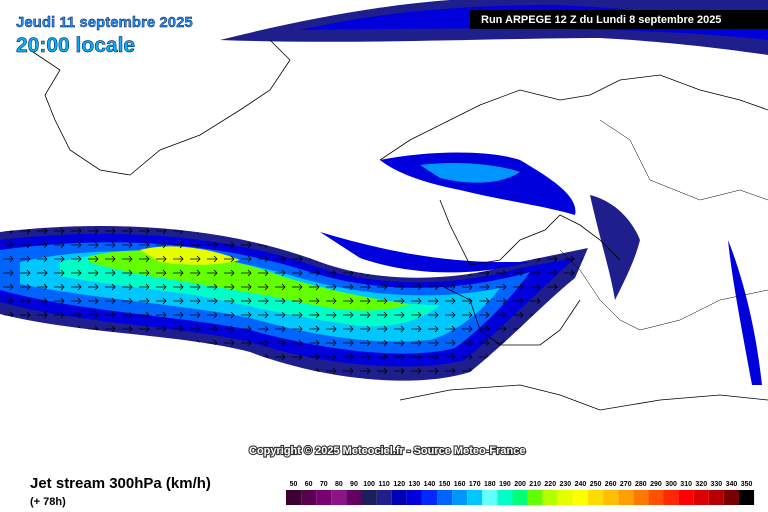 This screenshot has height=512, width=768. I want to click on legend-label: 190, so click(505, 484).